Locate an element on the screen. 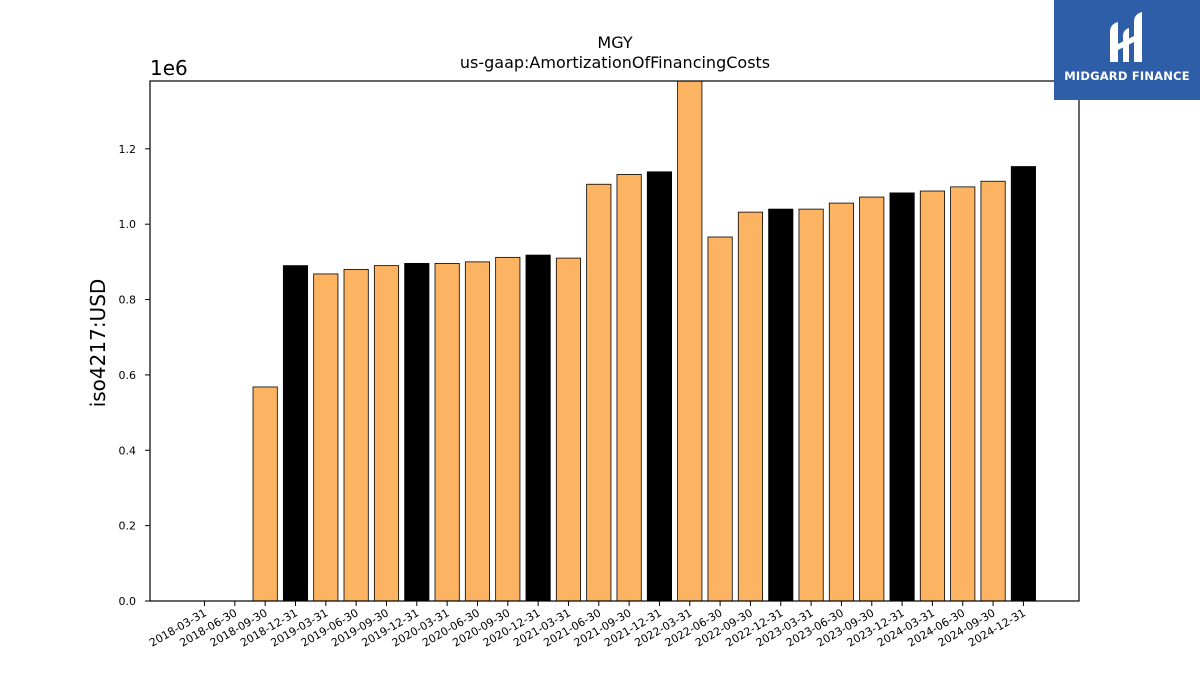 Image resolution: width=1200 pixels, height=675 pixels. y-multiplier-label: 1e6 is located at coordinates (169, 68).